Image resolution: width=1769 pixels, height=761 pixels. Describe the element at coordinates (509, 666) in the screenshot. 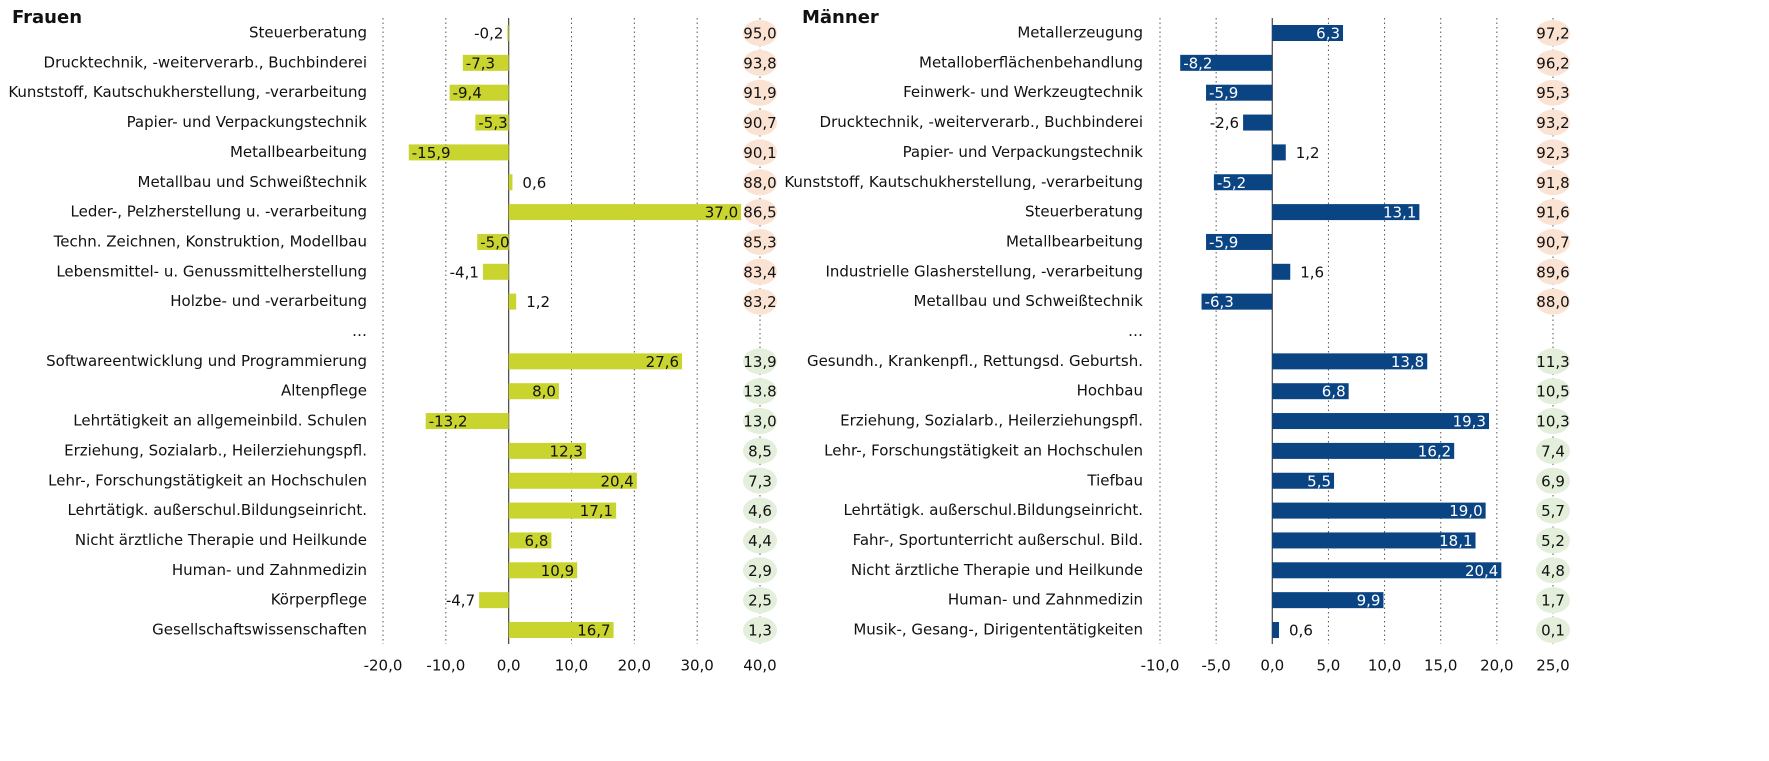

I see `x-tick-label: 0,0` at that location.